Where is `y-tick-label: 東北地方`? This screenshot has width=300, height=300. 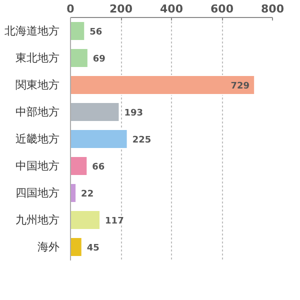
y-tick-label: 東北地方 is located at coordinates (38, 58).